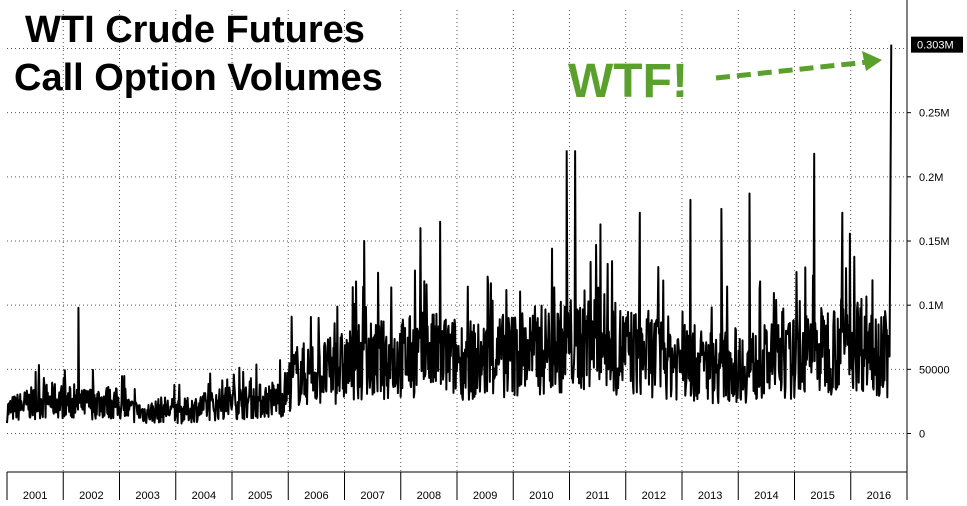 The width and height of the screenshot is (967, 506). I want to click on arrow-shaft, so click(792, 70).